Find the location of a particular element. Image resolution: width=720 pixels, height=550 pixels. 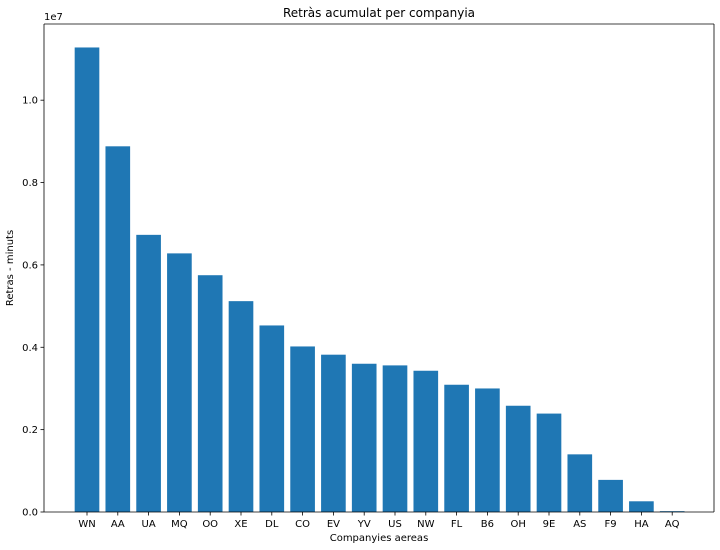

x-tick-label: AS is located at coordinates (579, 524).